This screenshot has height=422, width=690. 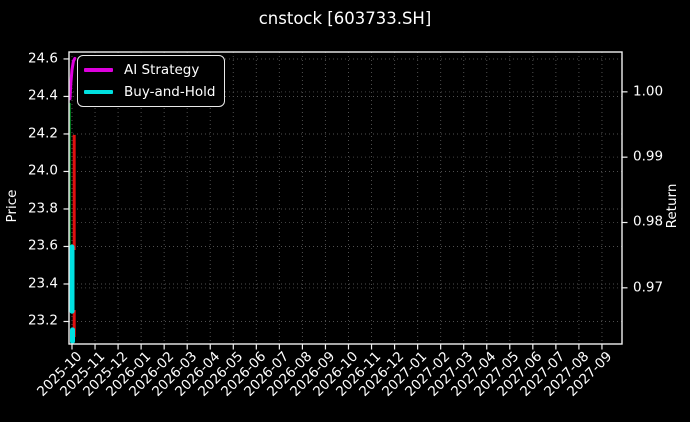 I want to click on price-axis-label: Price, so click(x=12, y=206).